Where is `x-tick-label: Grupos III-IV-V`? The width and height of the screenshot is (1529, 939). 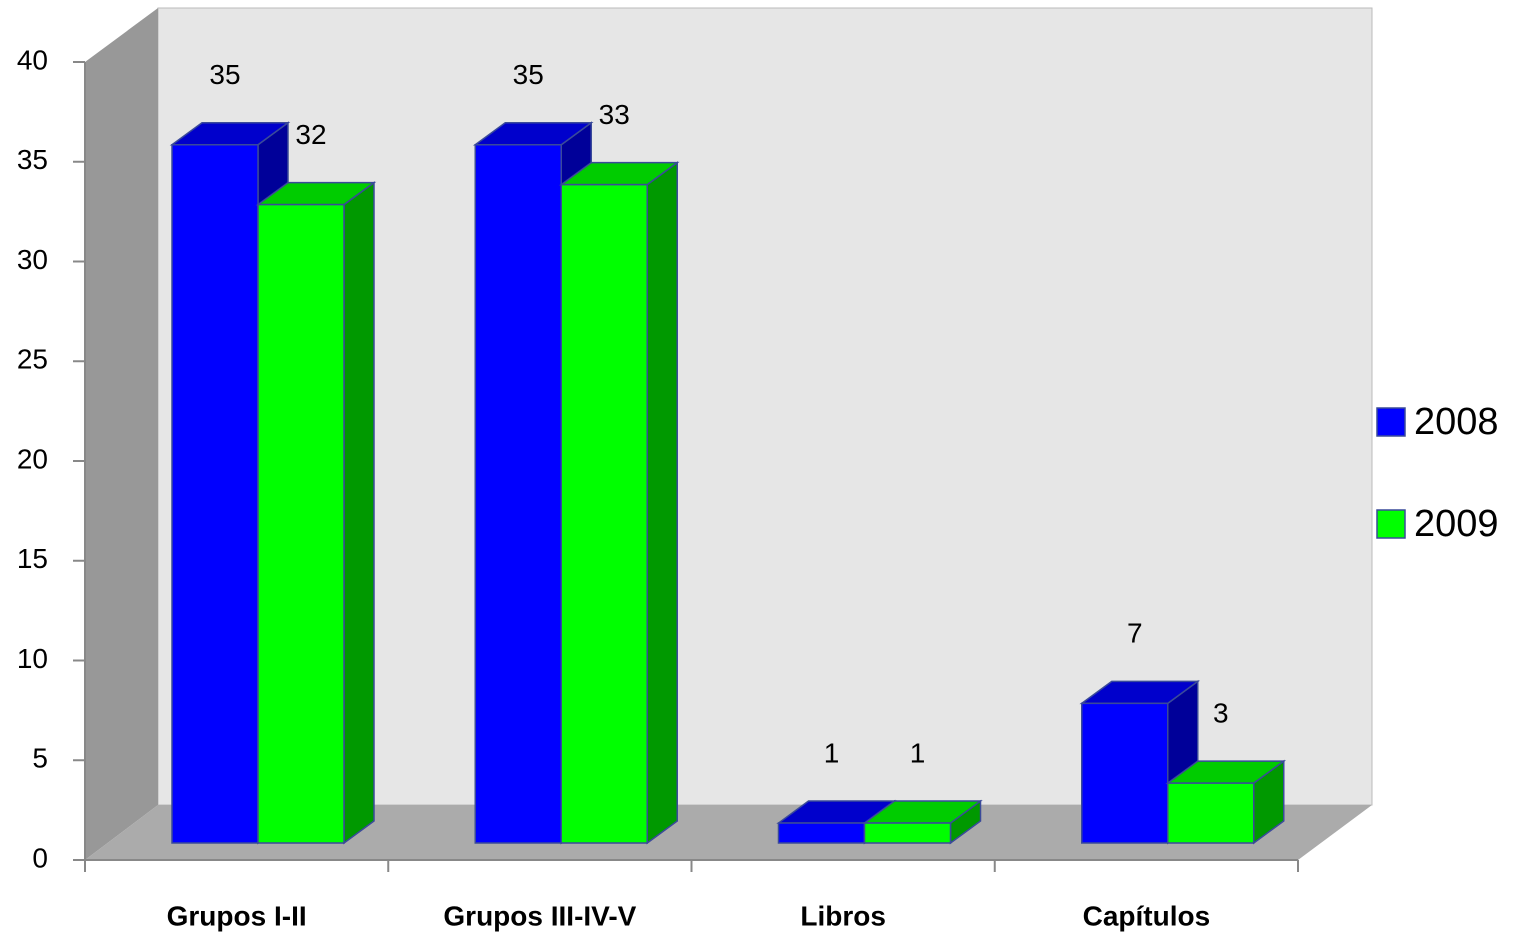
x-tick-label: Grupos III-IV-V is located at coordinates (539, 915).